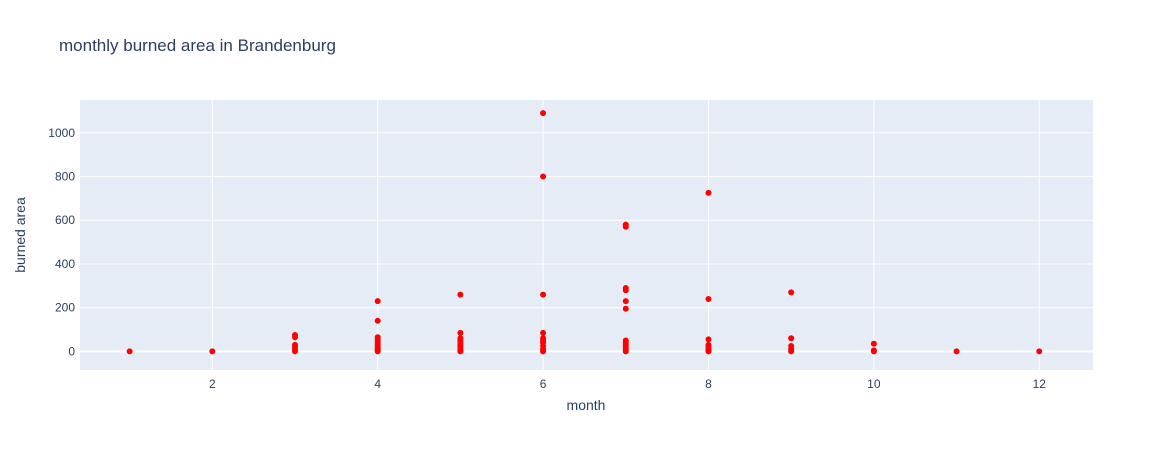  Describe the element at coordinates (20, 235) in the screenshot. I see `y-axis-title: burned area` at that location.